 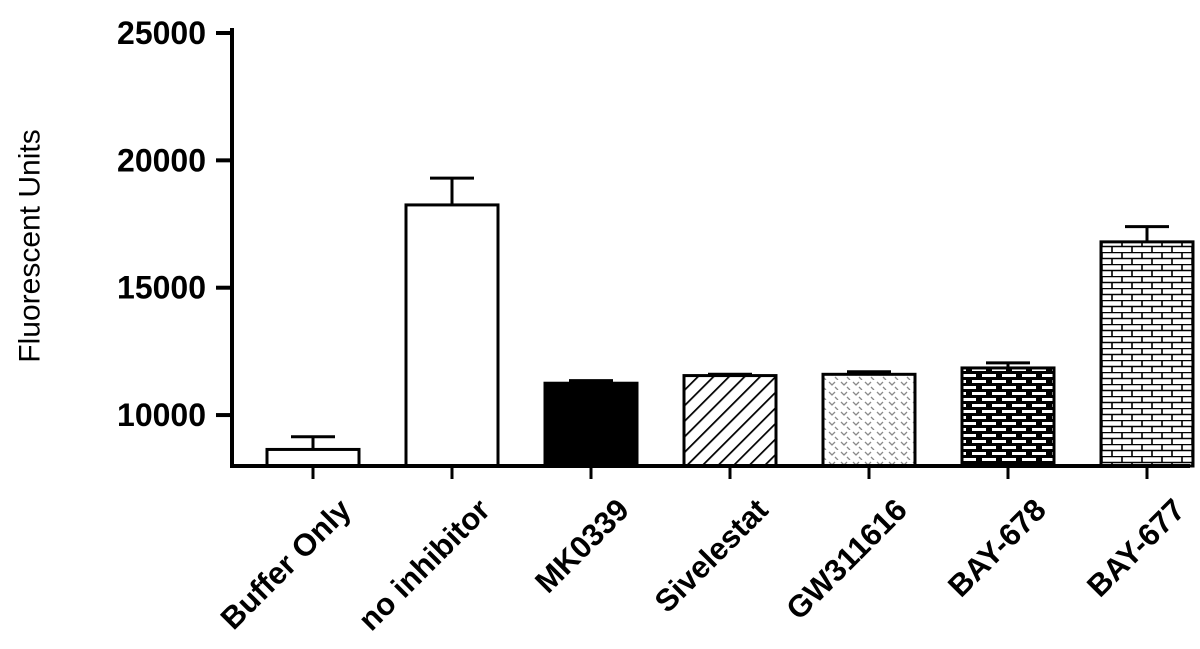 What do you see at coordinates (161, 160) in the screenshot?
I see `y-tick-label: 20000` at bounding box center [161, 160].